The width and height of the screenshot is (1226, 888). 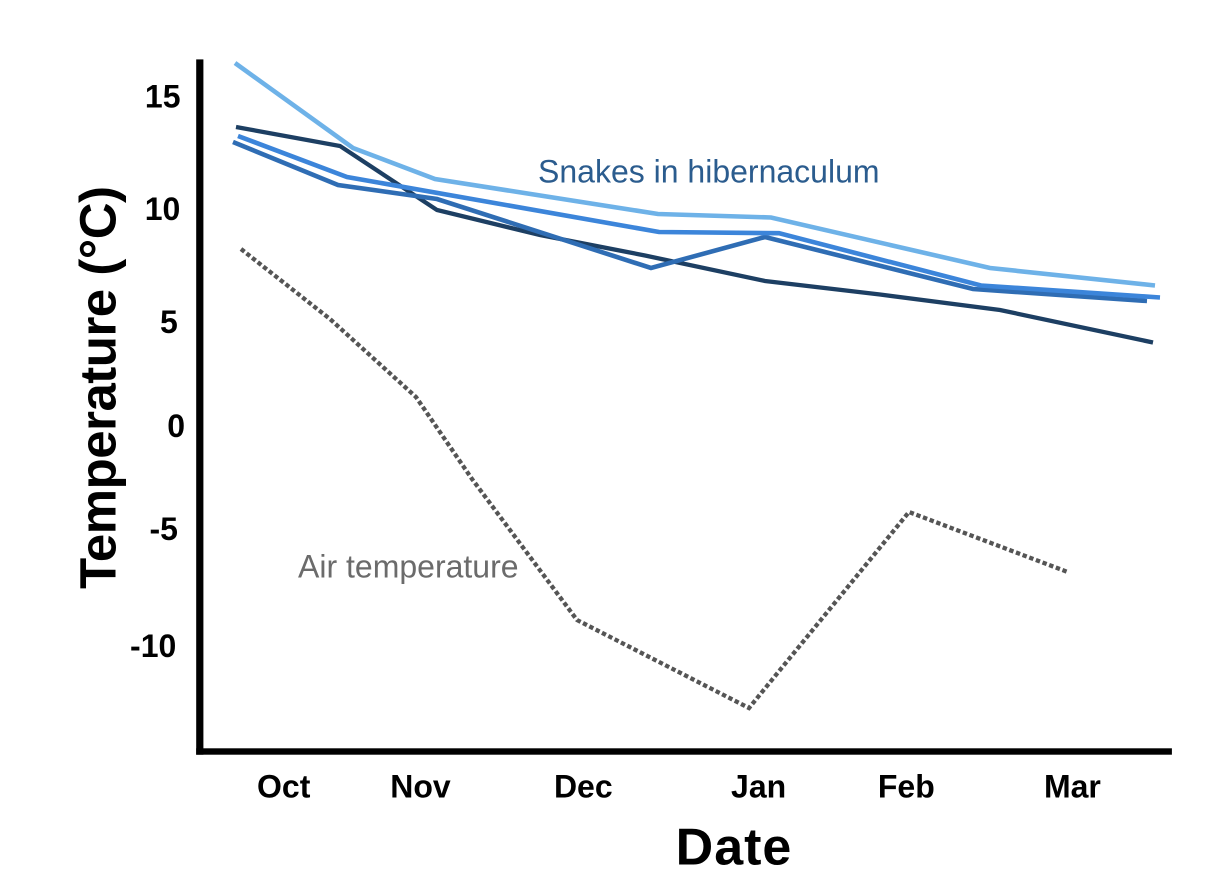 What do you see at coordinates (163, 97) in the screenshot?
I see `svg-text: 15` at bounding box center [163, 97].